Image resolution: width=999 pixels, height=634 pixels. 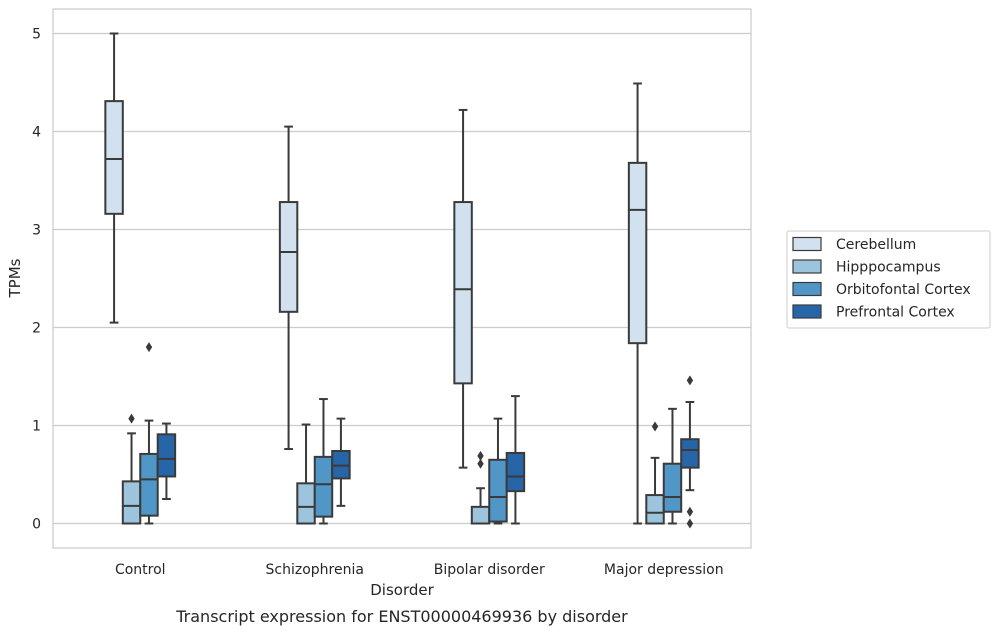 What do you see at coordinates (36, 231) in the screenshot?
I see `y-tick-label: 3` at bounding box center [36, 231].